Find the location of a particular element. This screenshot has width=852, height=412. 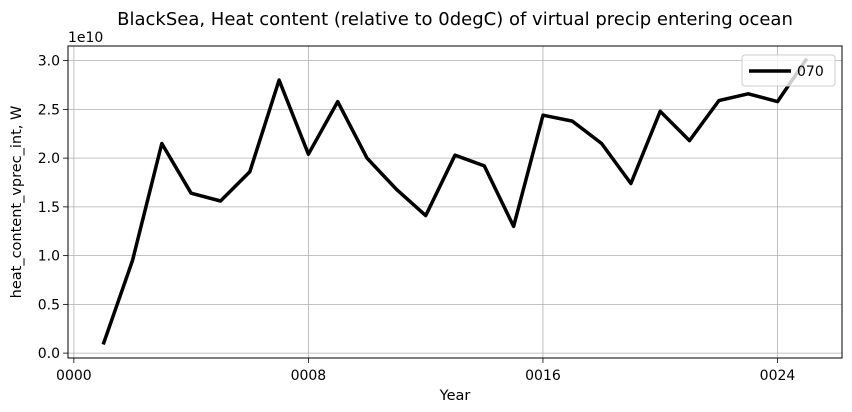

y-axis-label: heat_content_vprec_int, W is located at coordinates (17, 202).